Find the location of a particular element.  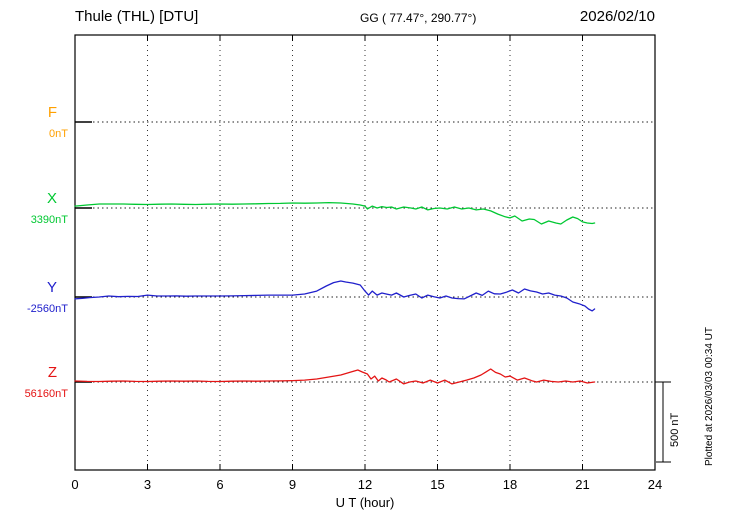

x-tick-label-0: 0 is located at coordinates (74, 484).